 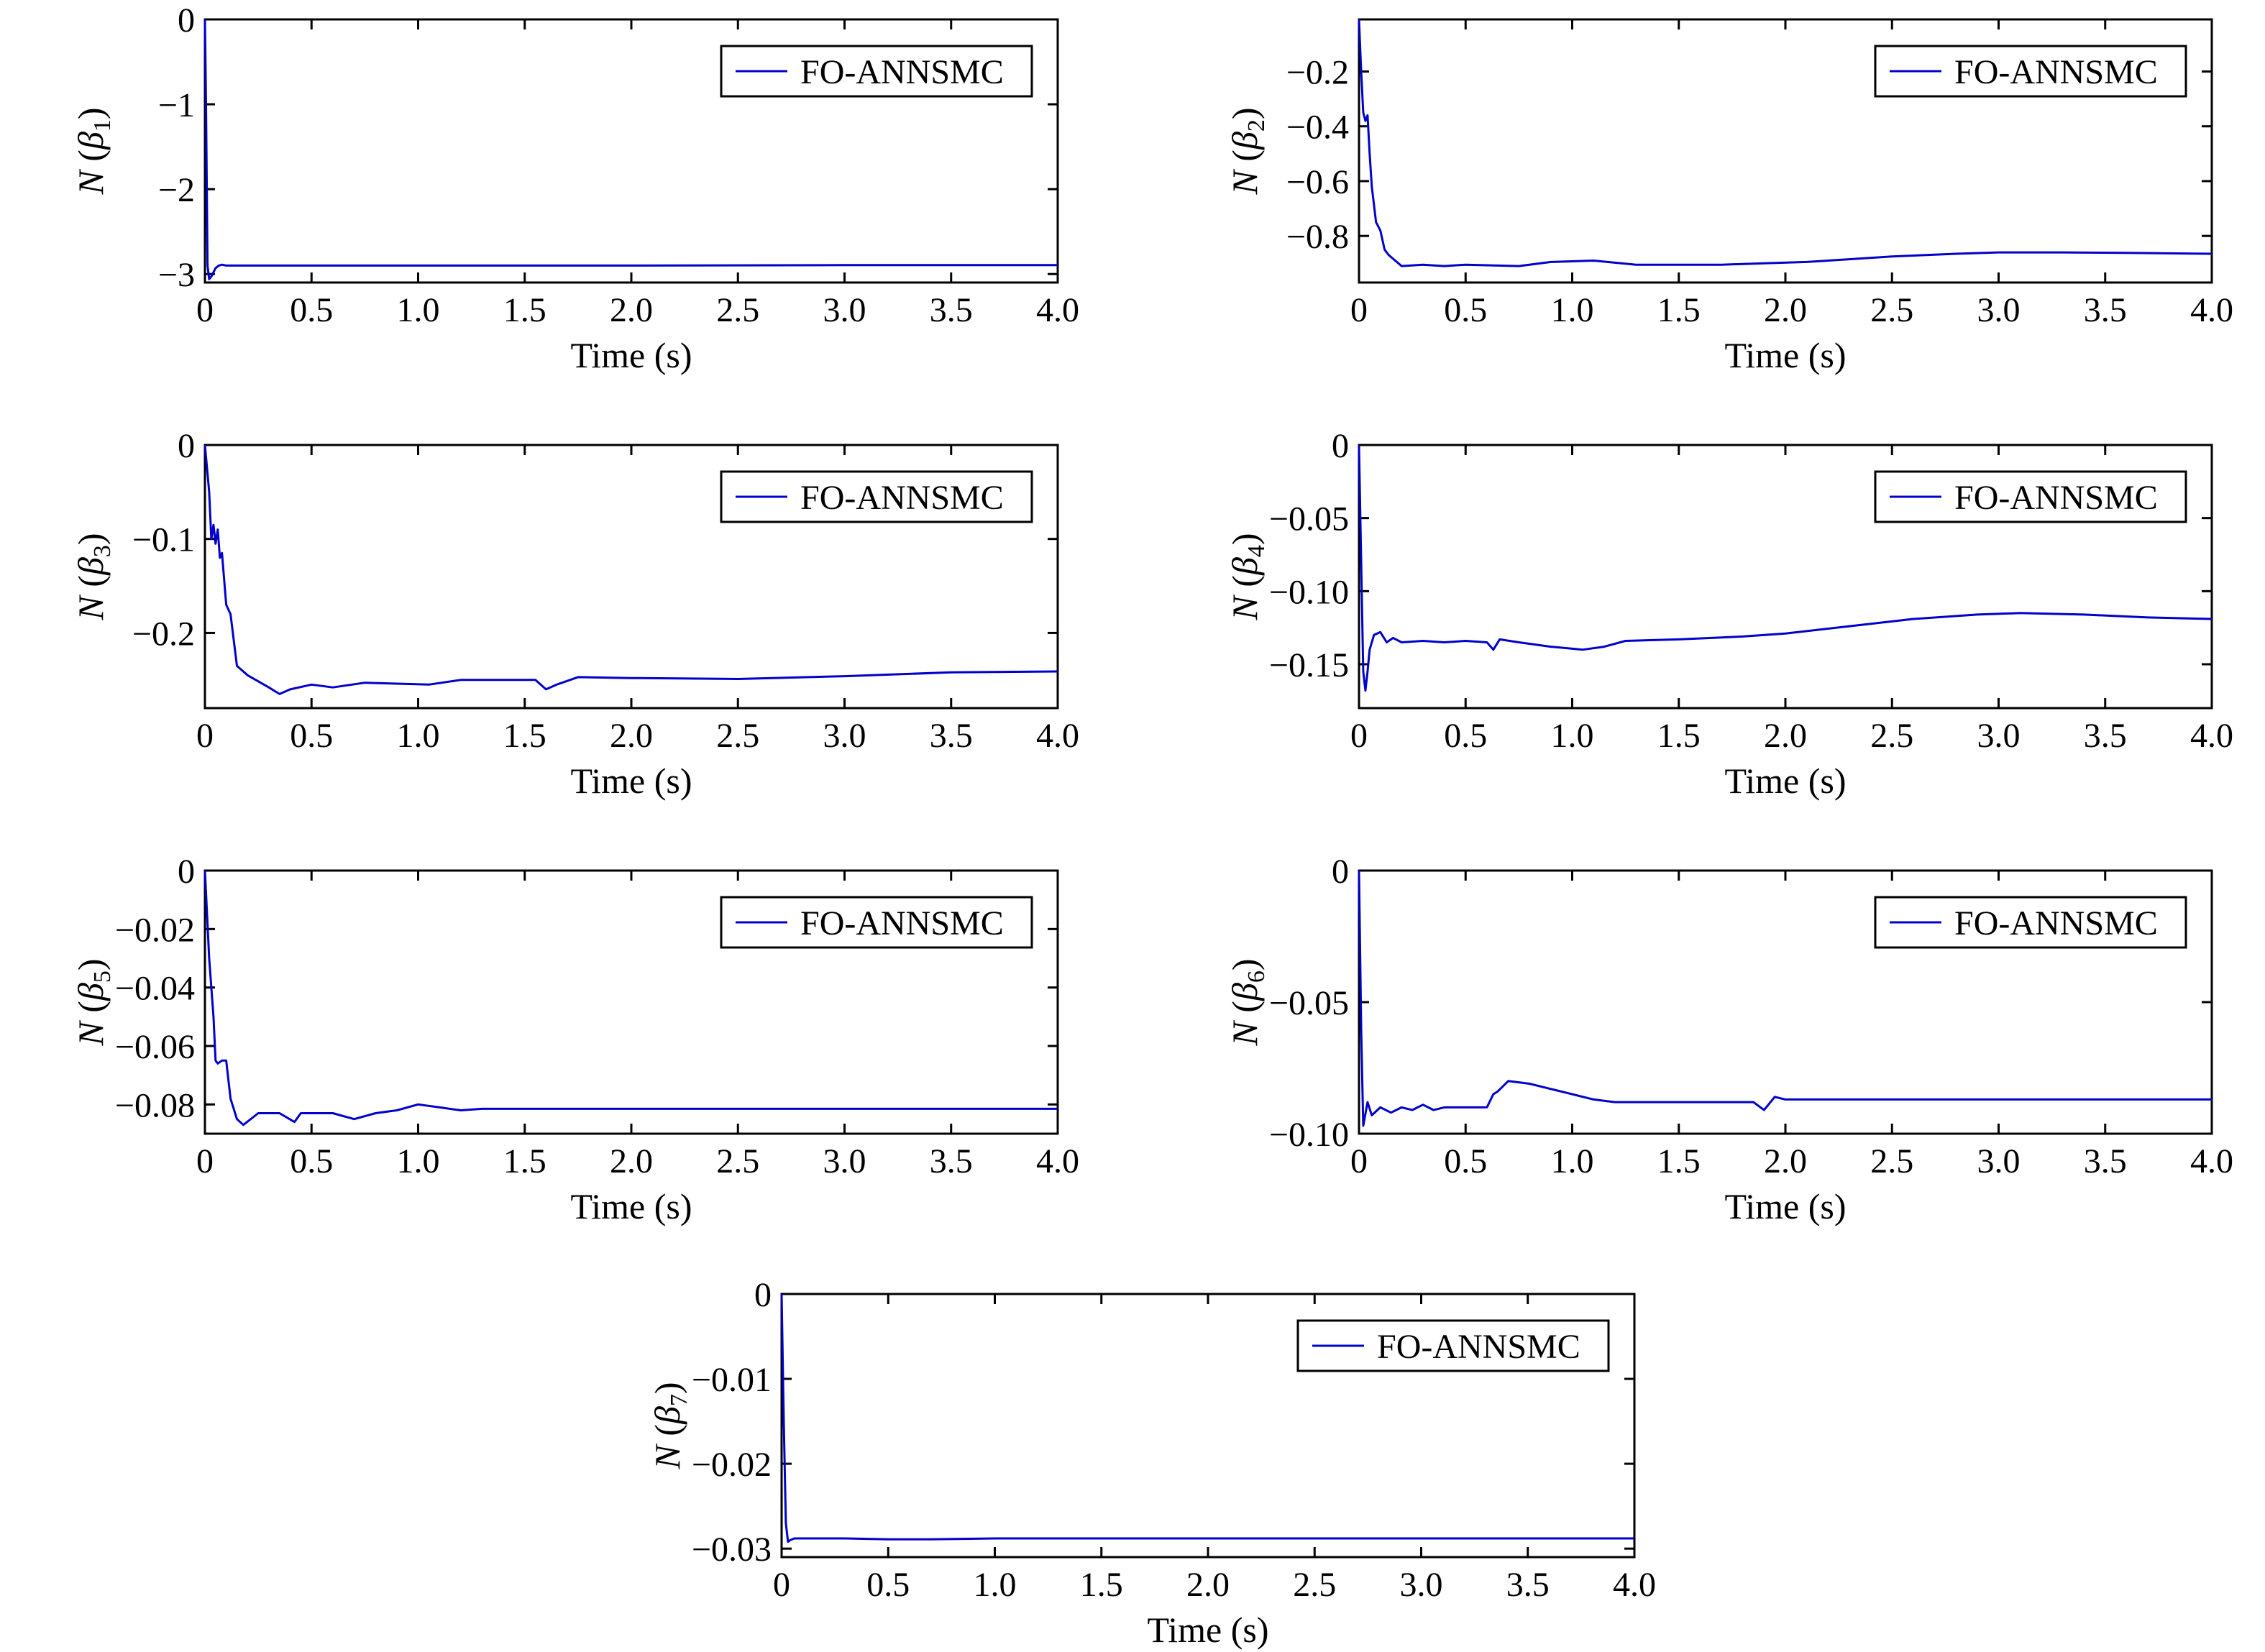 I want to click on y-tick-label: −0.10, so click(x=1309, y=1135).